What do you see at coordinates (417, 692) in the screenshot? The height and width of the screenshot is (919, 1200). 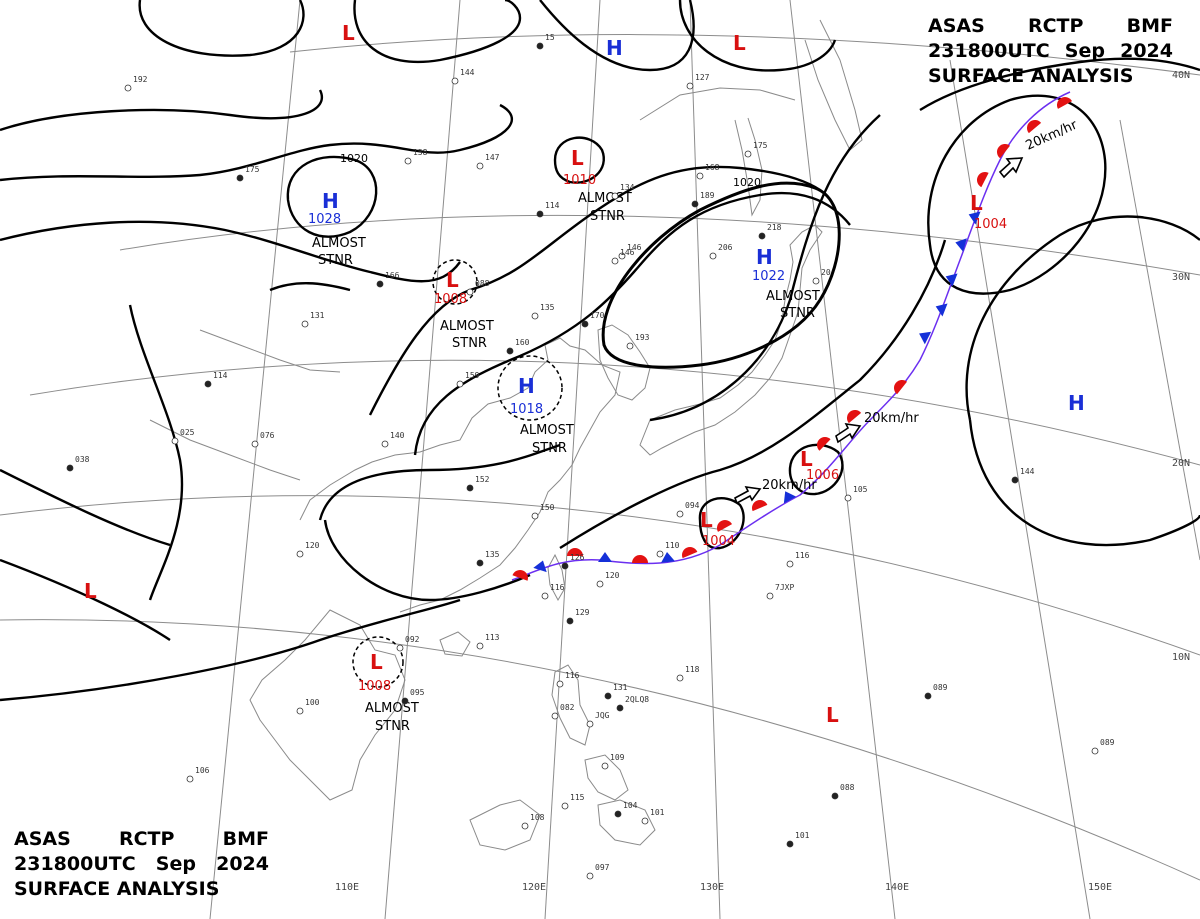 I see `station-pressure-value: 095` at bounding box center [417, 692].